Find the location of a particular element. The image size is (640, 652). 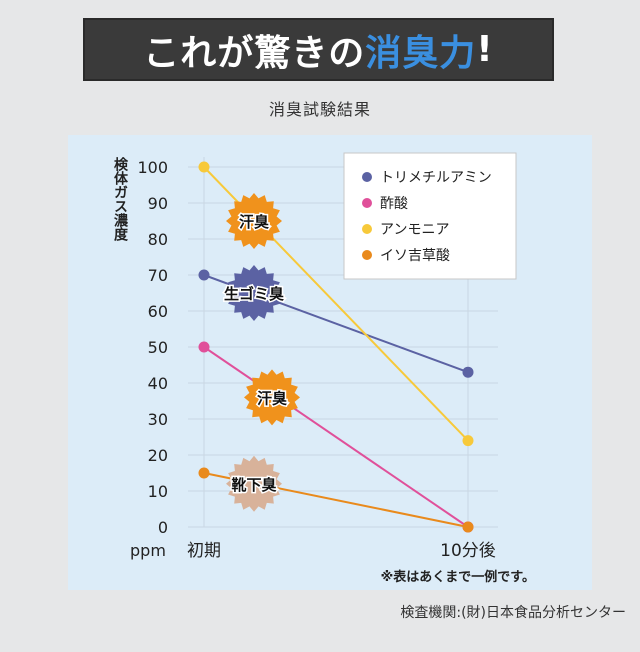

title-text: これが驚きの is located at coordinates (254, 53).